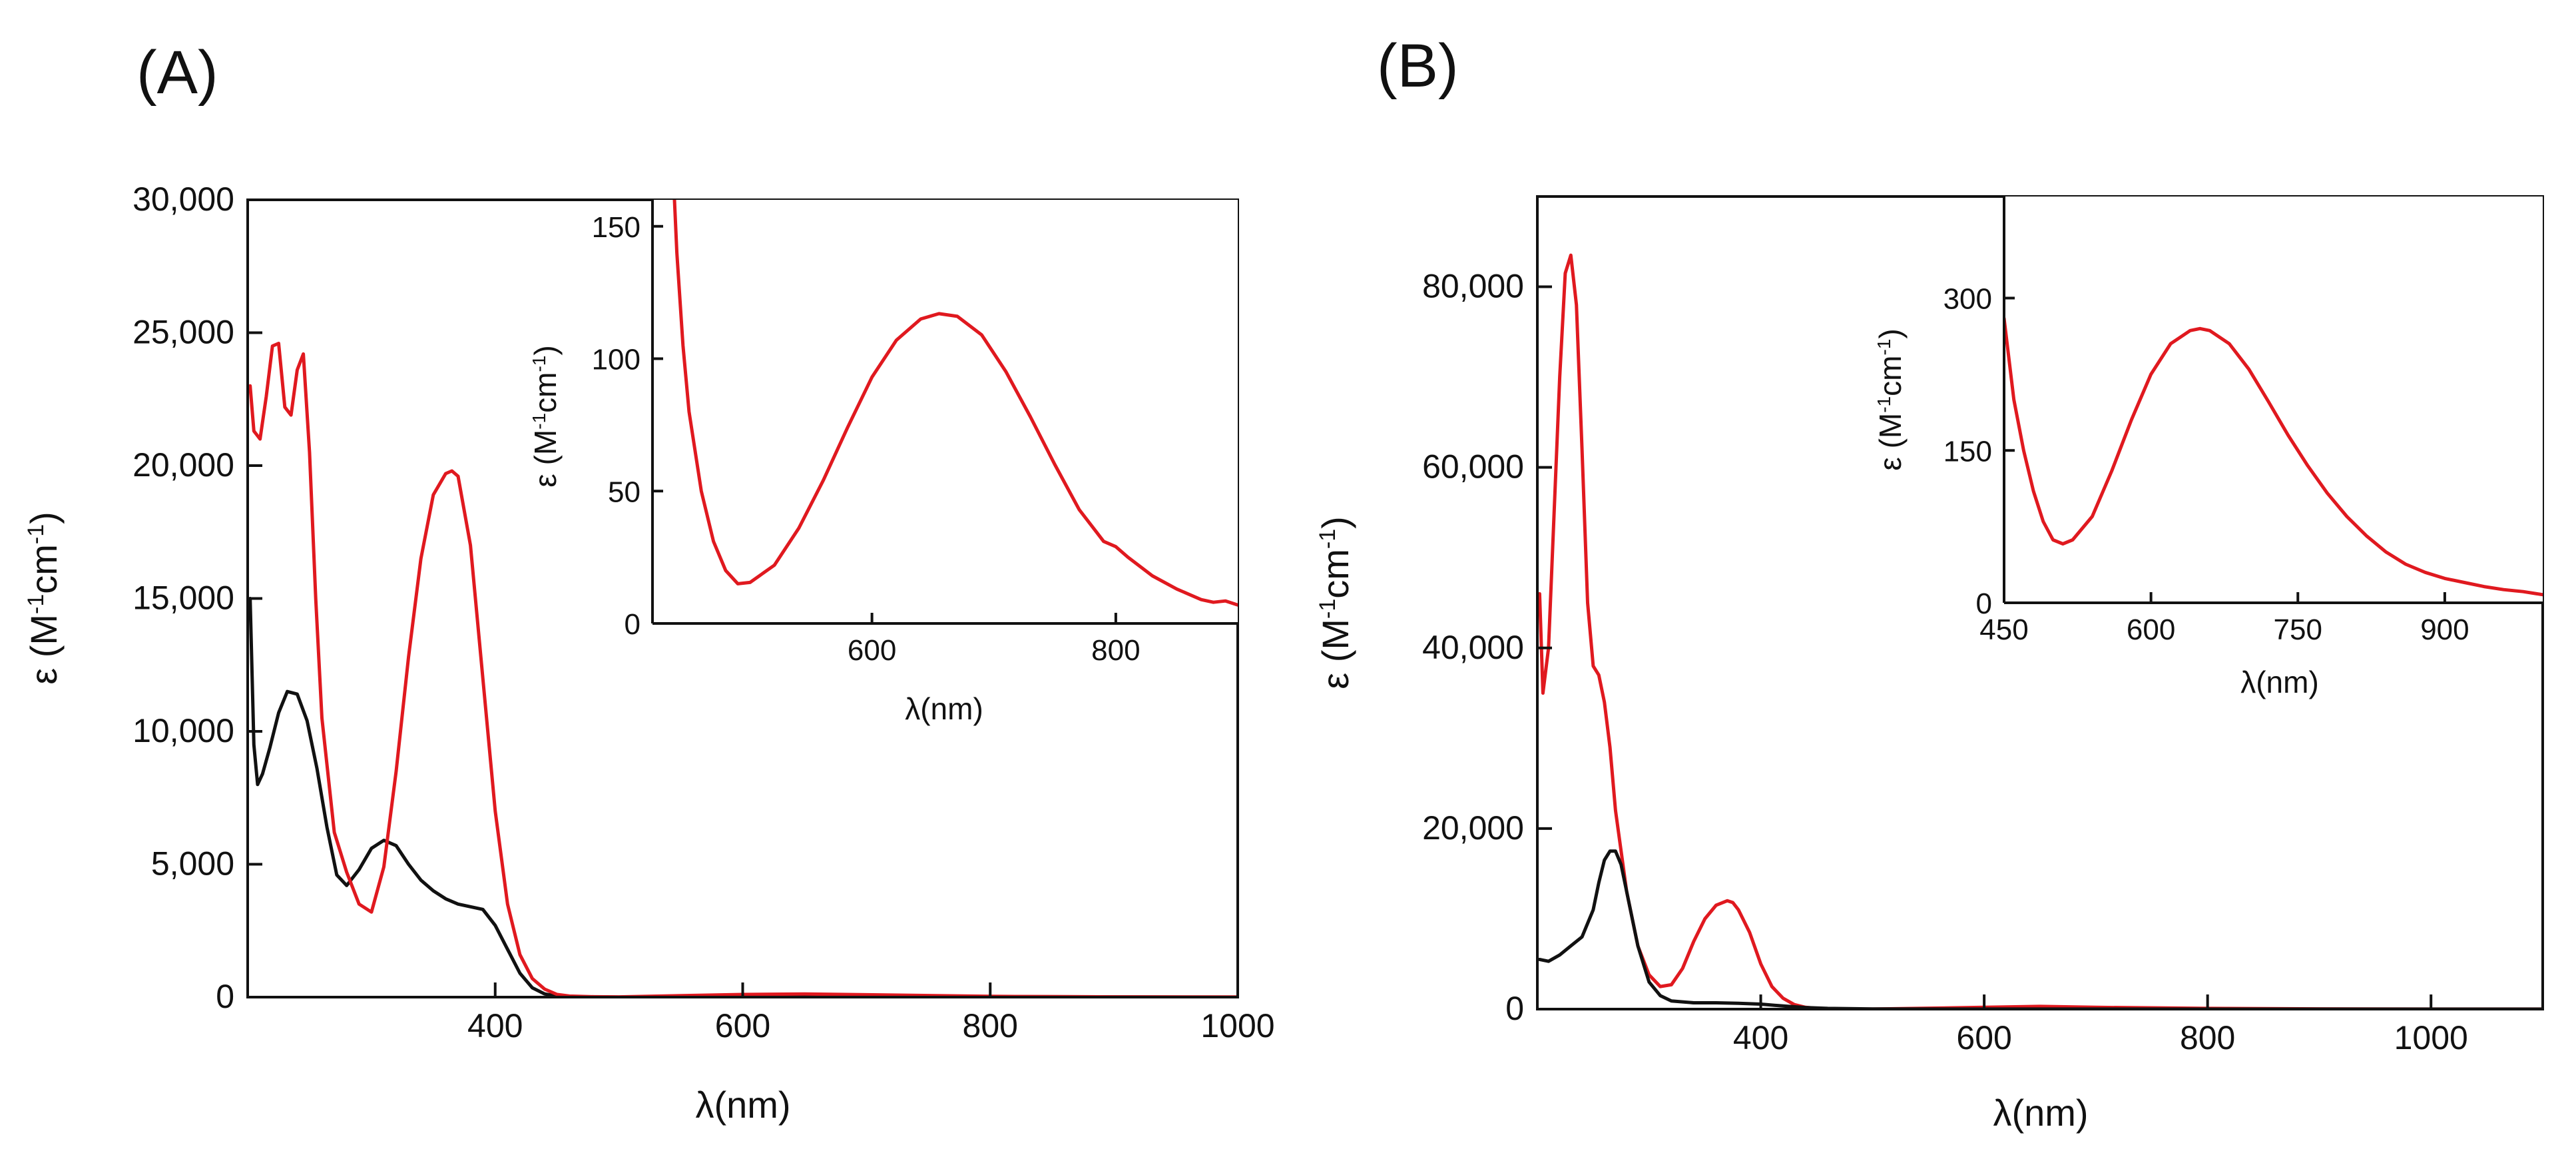  Describe the element at coordinates (1328, 539) in the screenshot. I see `chart-b-ylabel-sup2: -1` at that location.